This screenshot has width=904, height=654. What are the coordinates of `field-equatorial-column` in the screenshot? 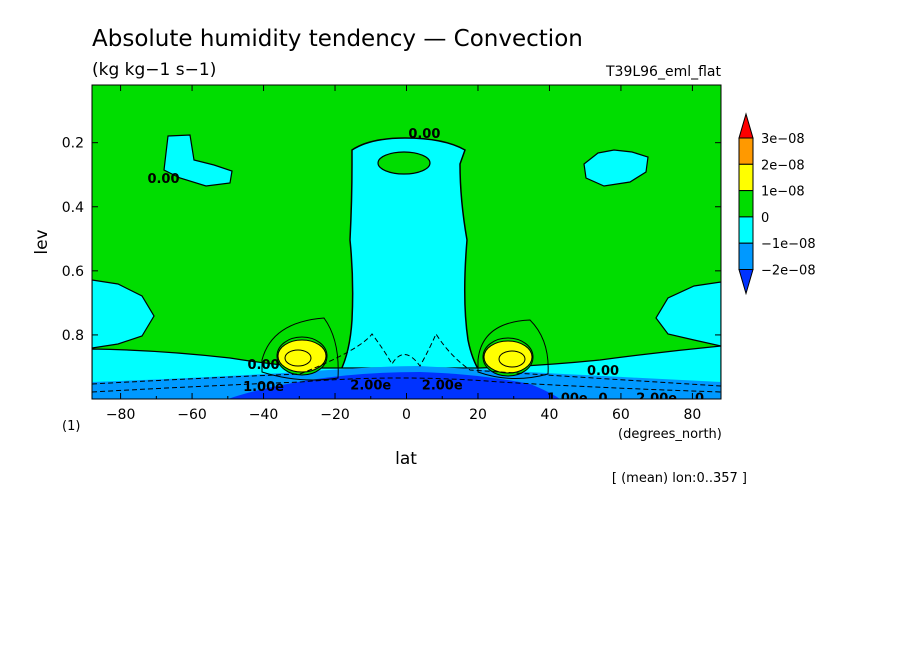 It's located at (410, 255).